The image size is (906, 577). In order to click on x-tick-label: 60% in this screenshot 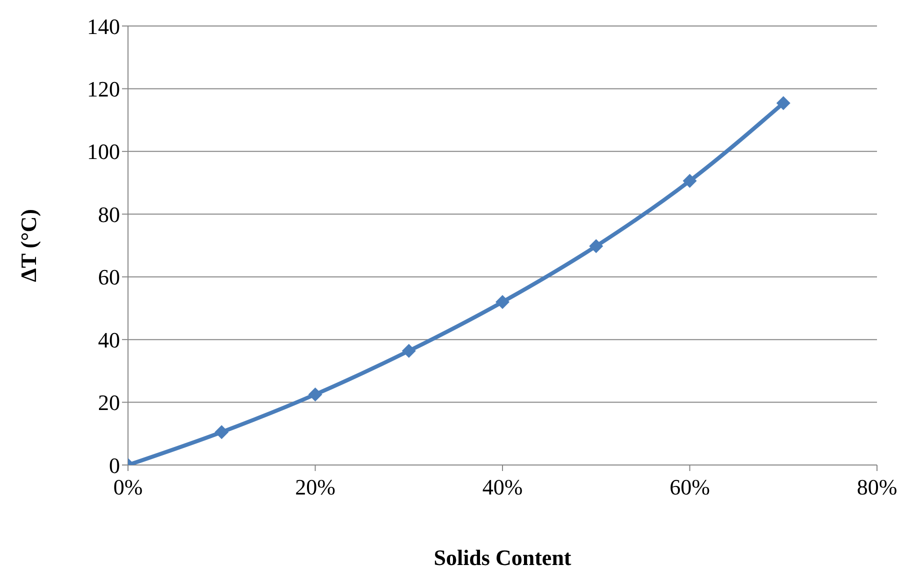, I will do `click(690, 487)`.